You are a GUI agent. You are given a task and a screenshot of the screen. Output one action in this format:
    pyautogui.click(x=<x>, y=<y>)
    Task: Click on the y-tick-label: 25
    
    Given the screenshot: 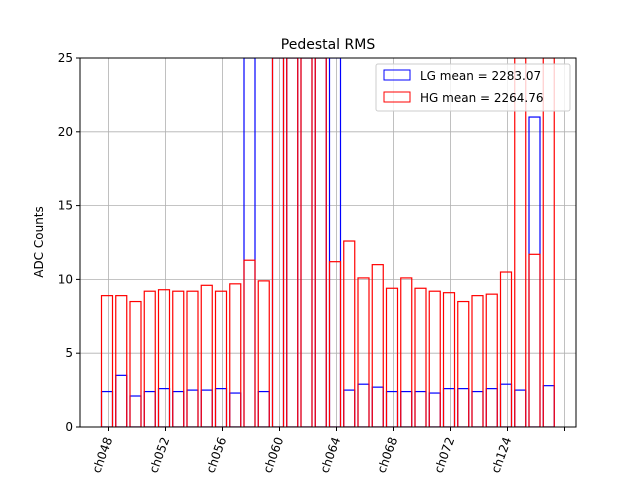 What is the action you would take?
    pyautogui.click(x=65, y=58)
    